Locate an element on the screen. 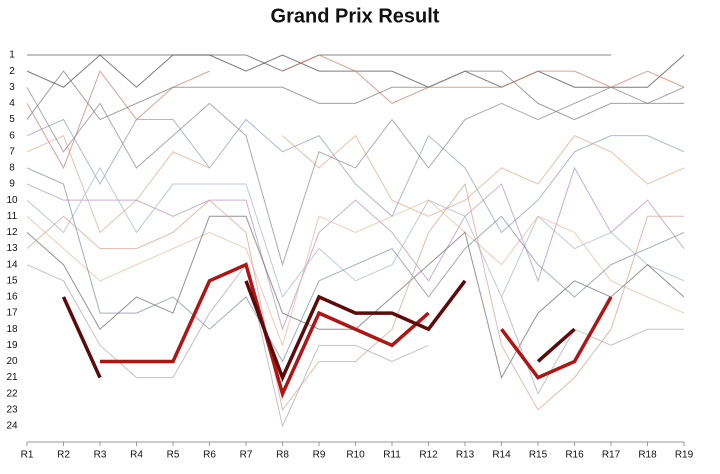 The image size is (720, 474). y-tick-label: 15 is located at coordinates (12, 280).